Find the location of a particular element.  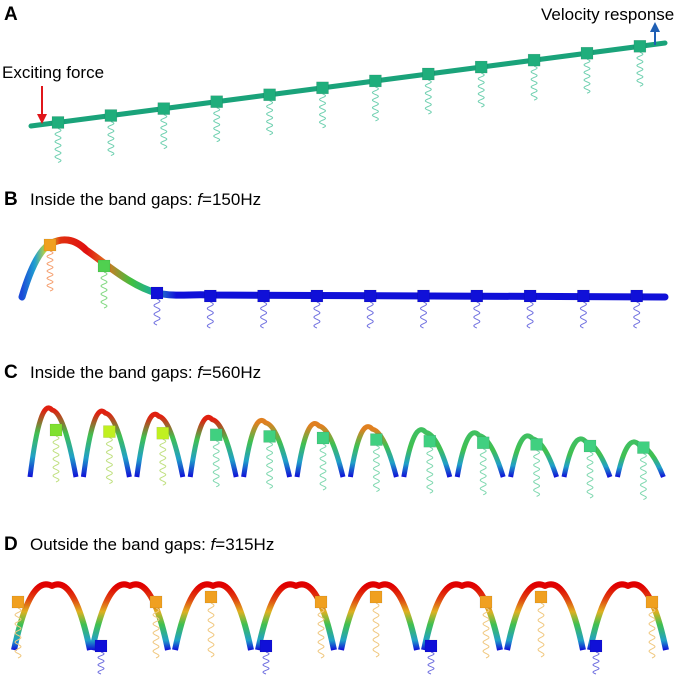

force-arrow is located at coordinates (42, 105).